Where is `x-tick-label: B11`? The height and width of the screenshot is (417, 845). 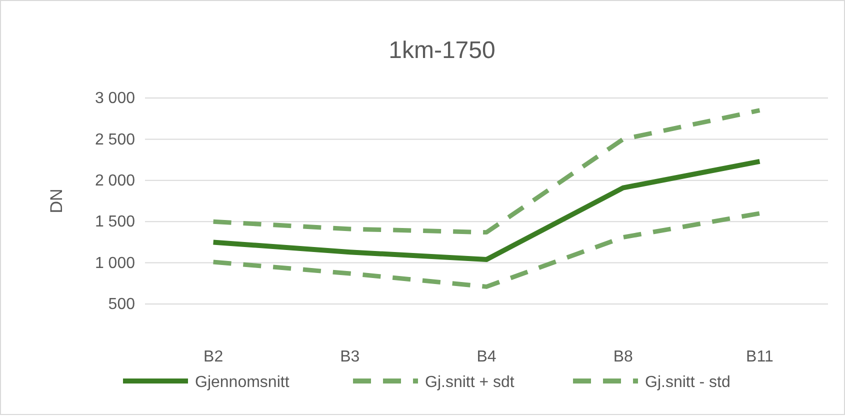
x-tick-label: B11 is located at coordinates (760, 357).